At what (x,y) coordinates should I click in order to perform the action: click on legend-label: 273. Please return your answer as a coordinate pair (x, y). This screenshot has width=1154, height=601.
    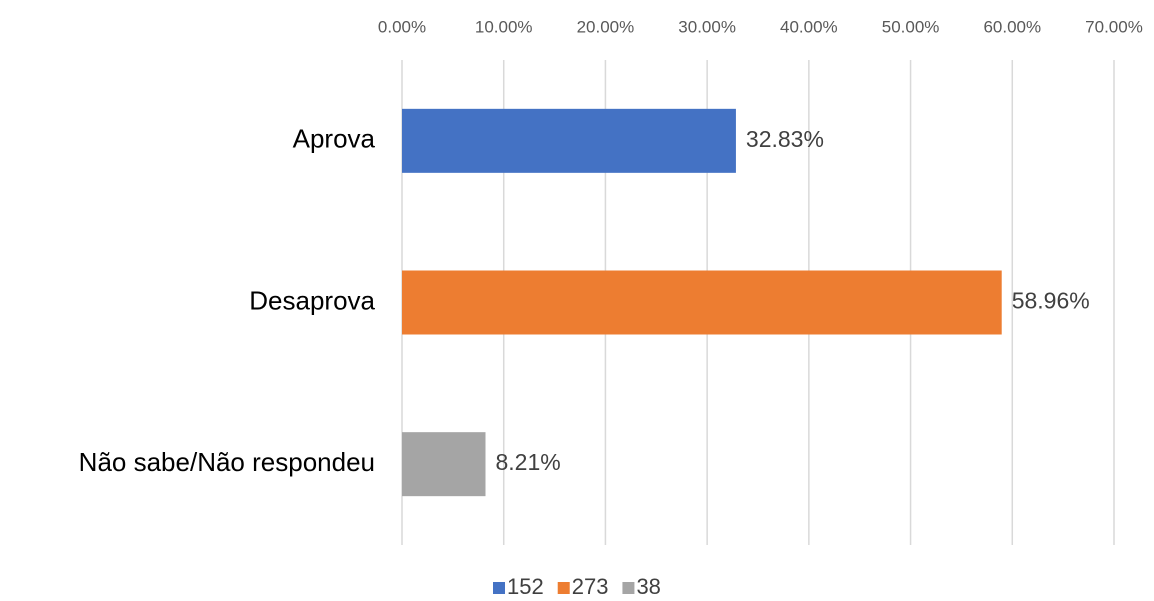
    Looking at the image, I should click on (590, 586).